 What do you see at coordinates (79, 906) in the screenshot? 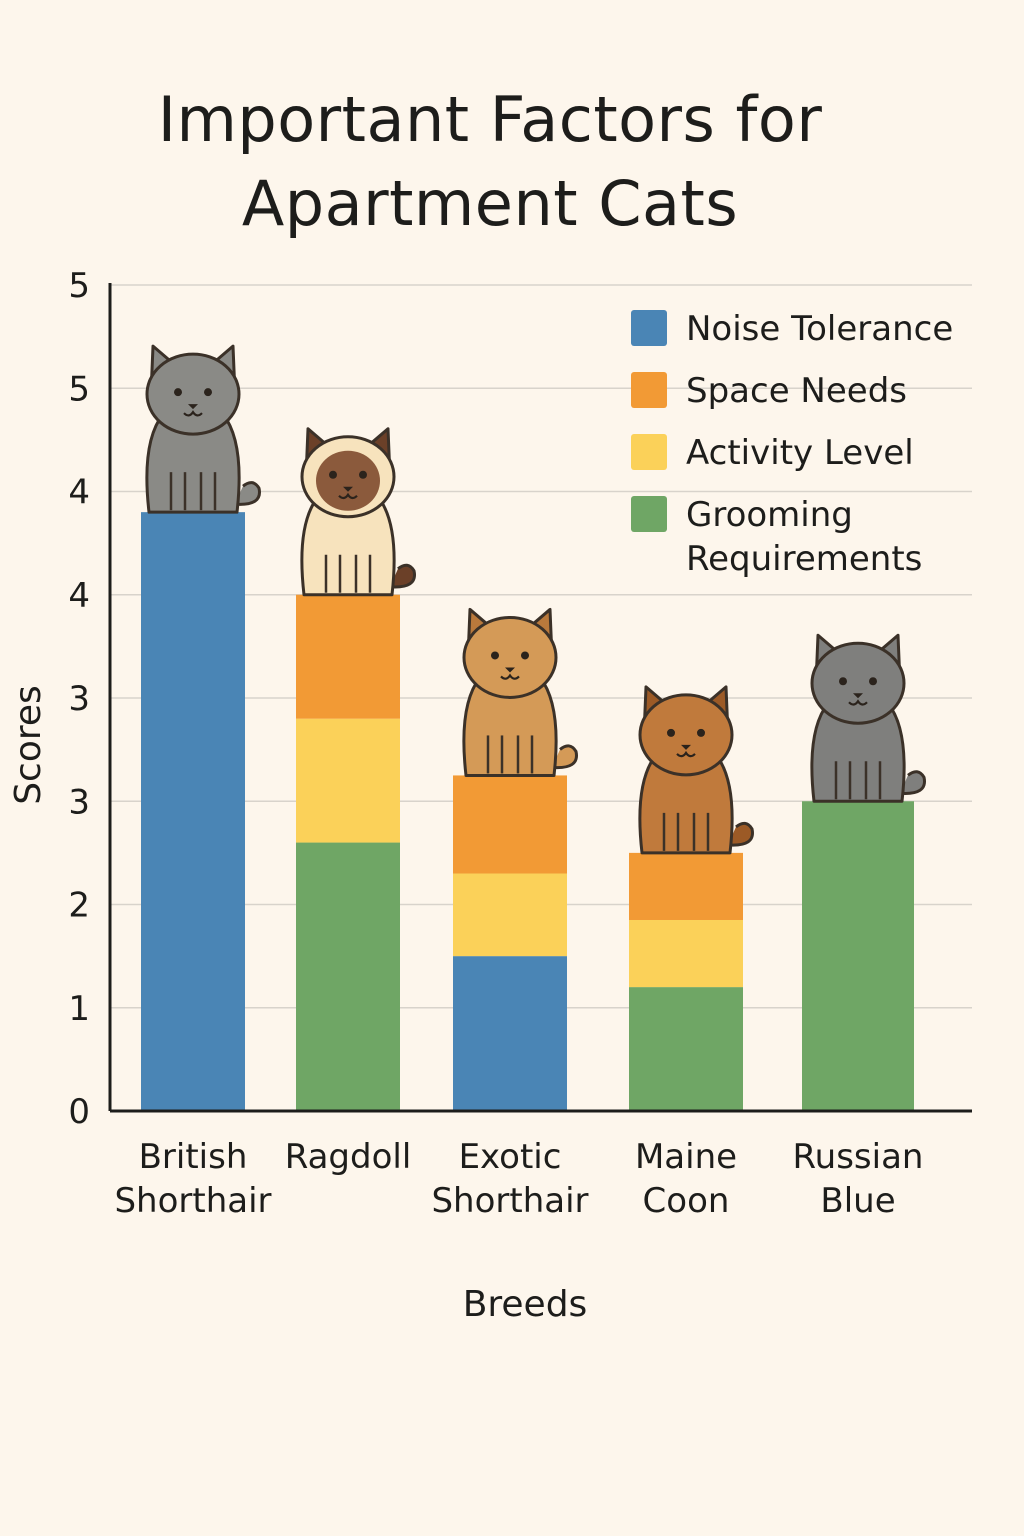
I see `y-tick-label: 2` at bounding box center [79, 906].